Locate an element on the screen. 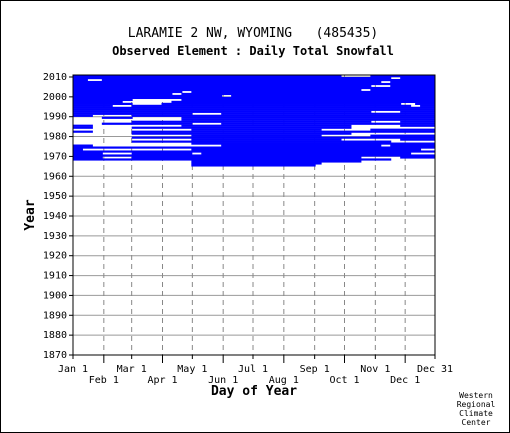 The height and width of the screenshot is (433, 510). credit-line-2: Regional is located at coordinates (476, 404).